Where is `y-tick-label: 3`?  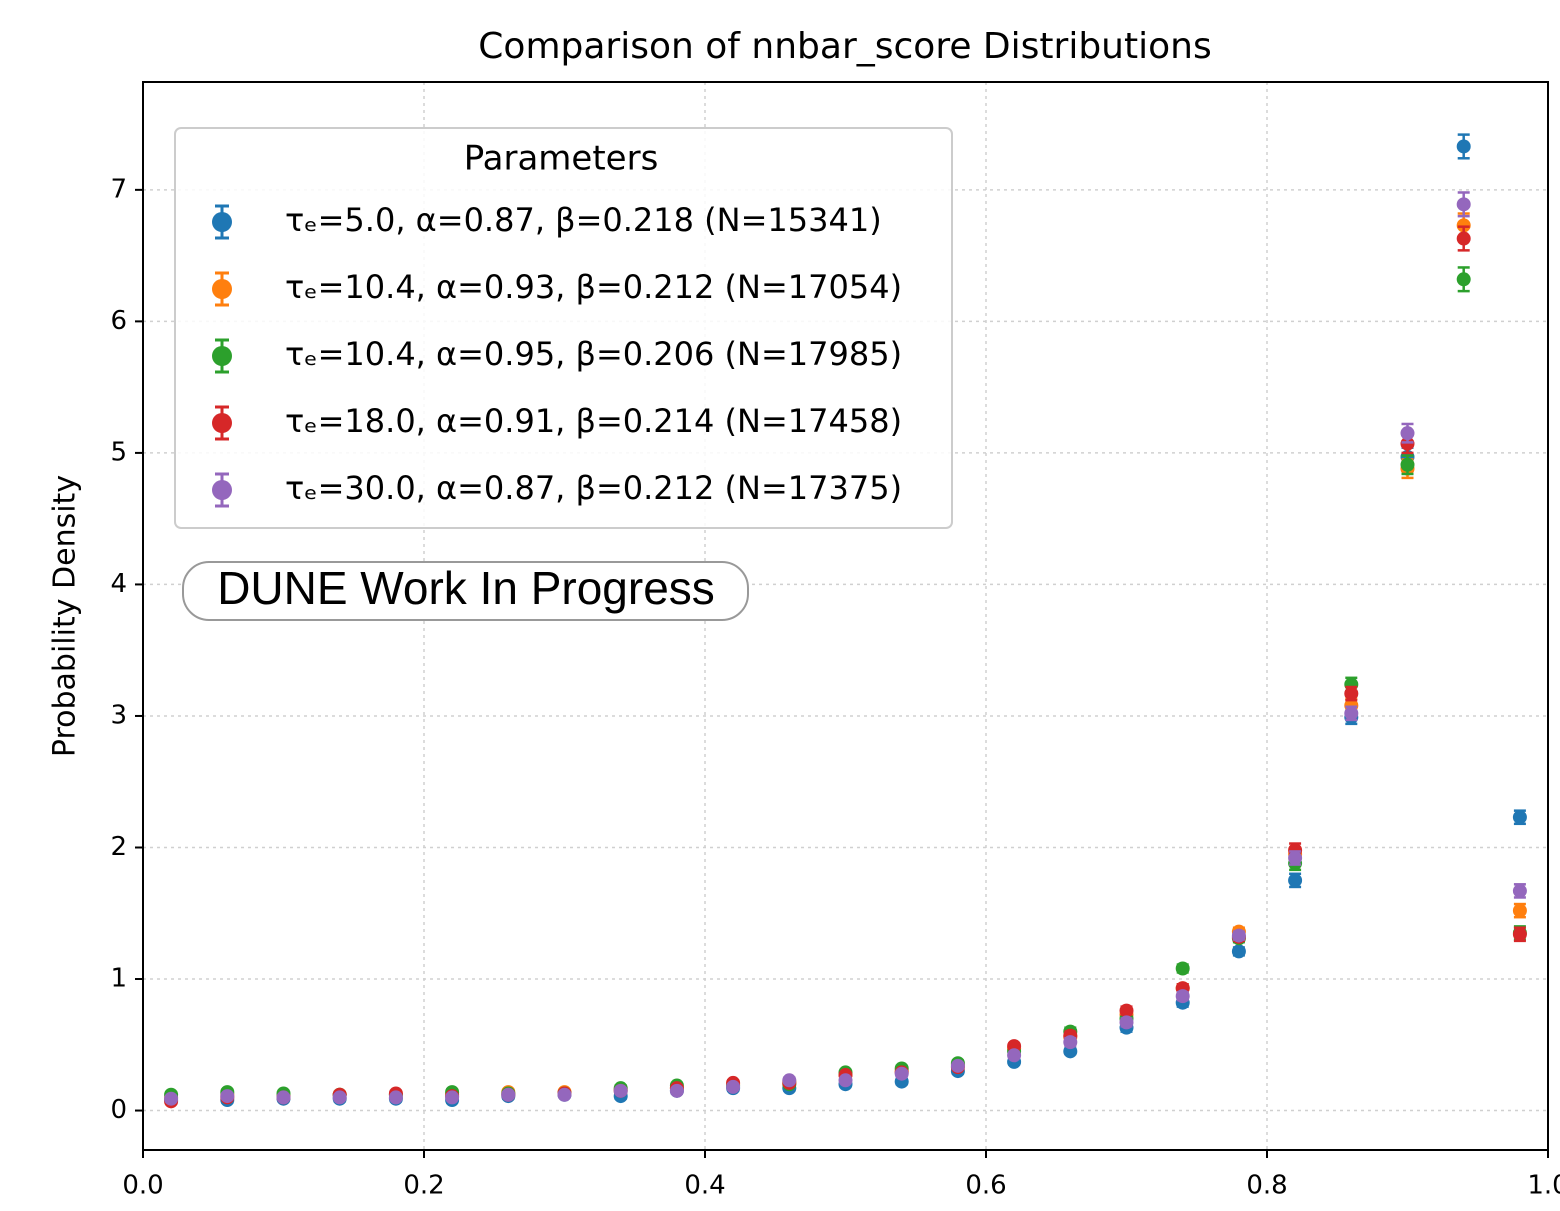
y-tick-label: 3 is located at coordinates (118, 715).